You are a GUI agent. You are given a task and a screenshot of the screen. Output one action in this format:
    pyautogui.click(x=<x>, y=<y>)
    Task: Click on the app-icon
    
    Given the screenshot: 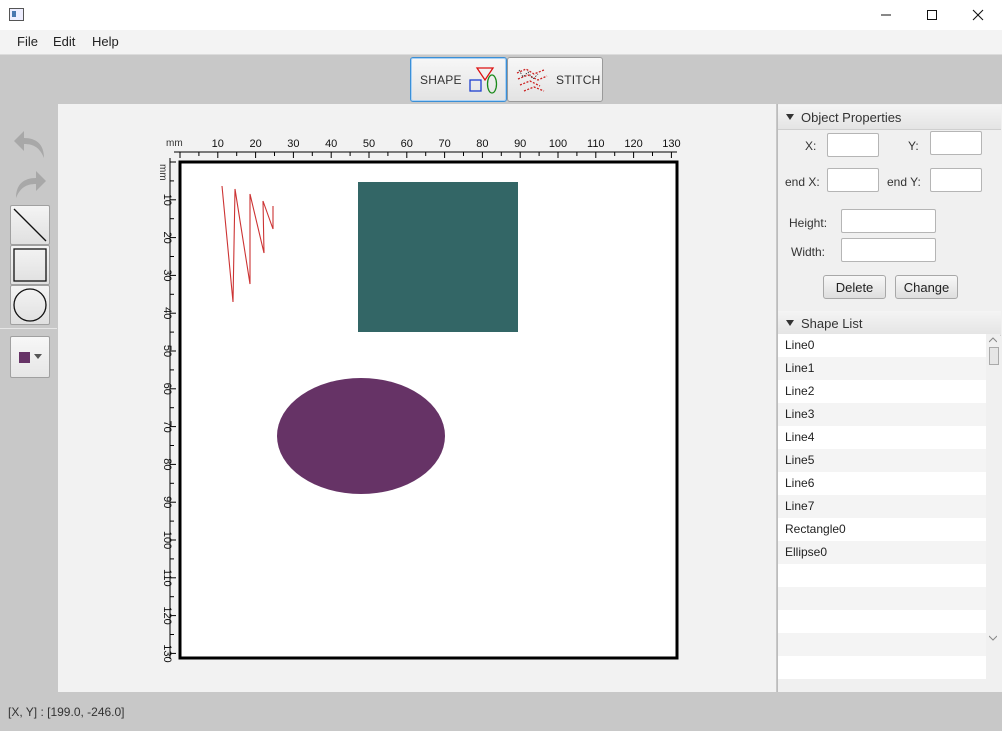 What is the action you would take?
    pyautogui.click(x=16, y=14)
    